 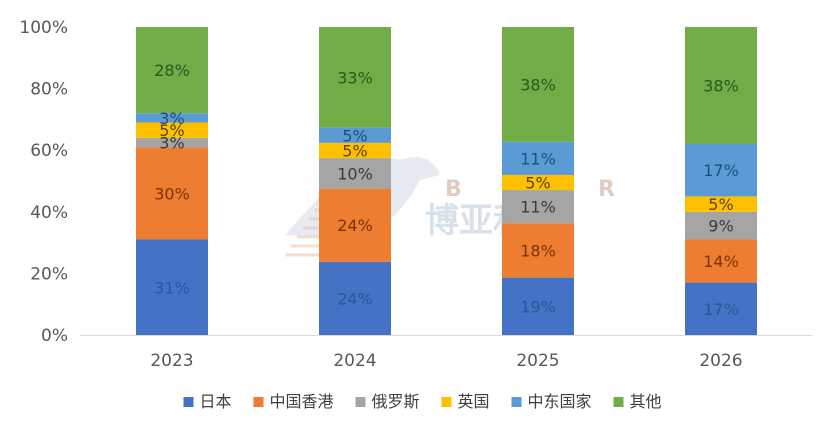 I want to click on bar-stack-2023: 31% 30% 3%5%3% 28%, so click(x=172, y=181).